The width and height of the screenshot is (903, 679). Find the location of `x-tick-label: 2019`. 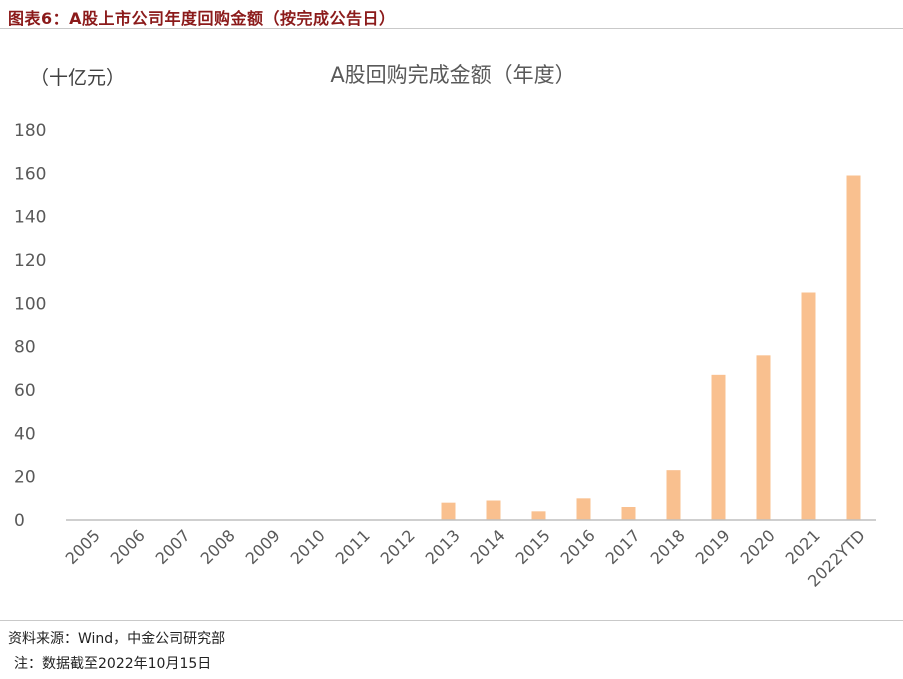

x-tick-label: 2019 is located at coordinates (713, 547).